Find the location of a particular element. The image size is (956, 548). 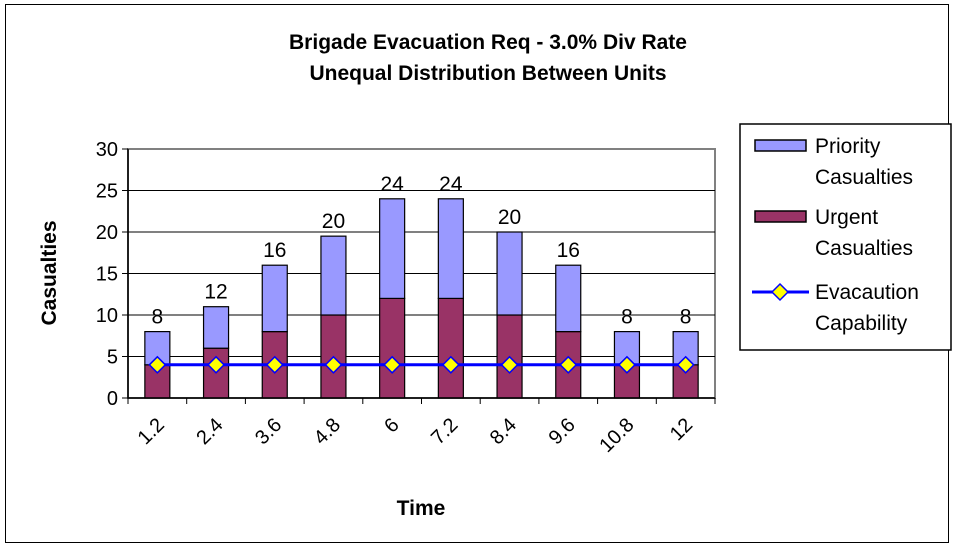

legend-label-urgent-2: Casualties is located at coordinates (864, 248).